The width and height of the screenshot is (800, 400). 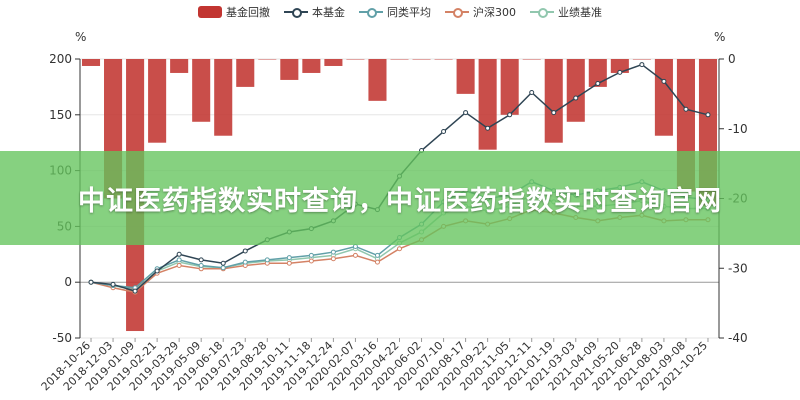 I want to click on legend-item-drawdown: 基金回撤, so click(x=234, y=12).